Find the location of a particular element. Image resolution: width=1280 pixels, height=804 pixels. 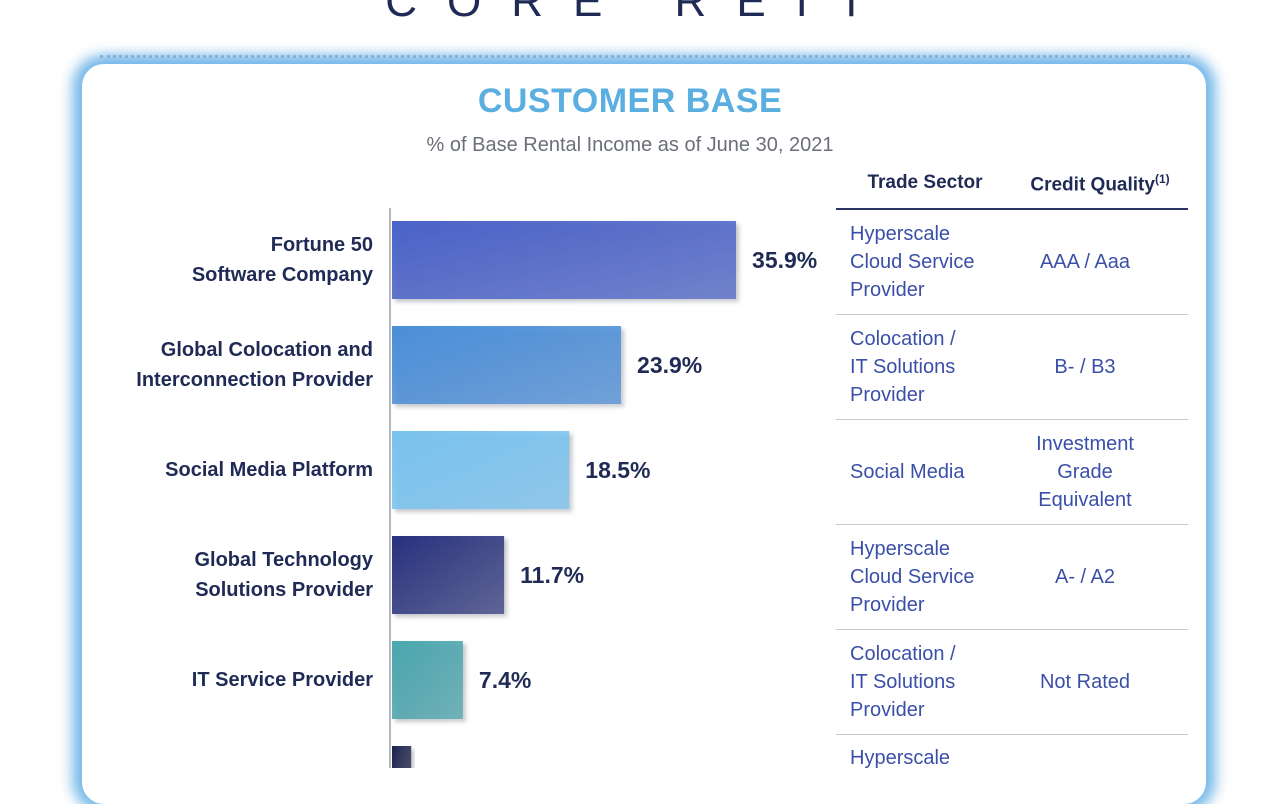

trade-sector-cell-2: Colocation / IT Solutions Provider is located at coordinates (903, 366).